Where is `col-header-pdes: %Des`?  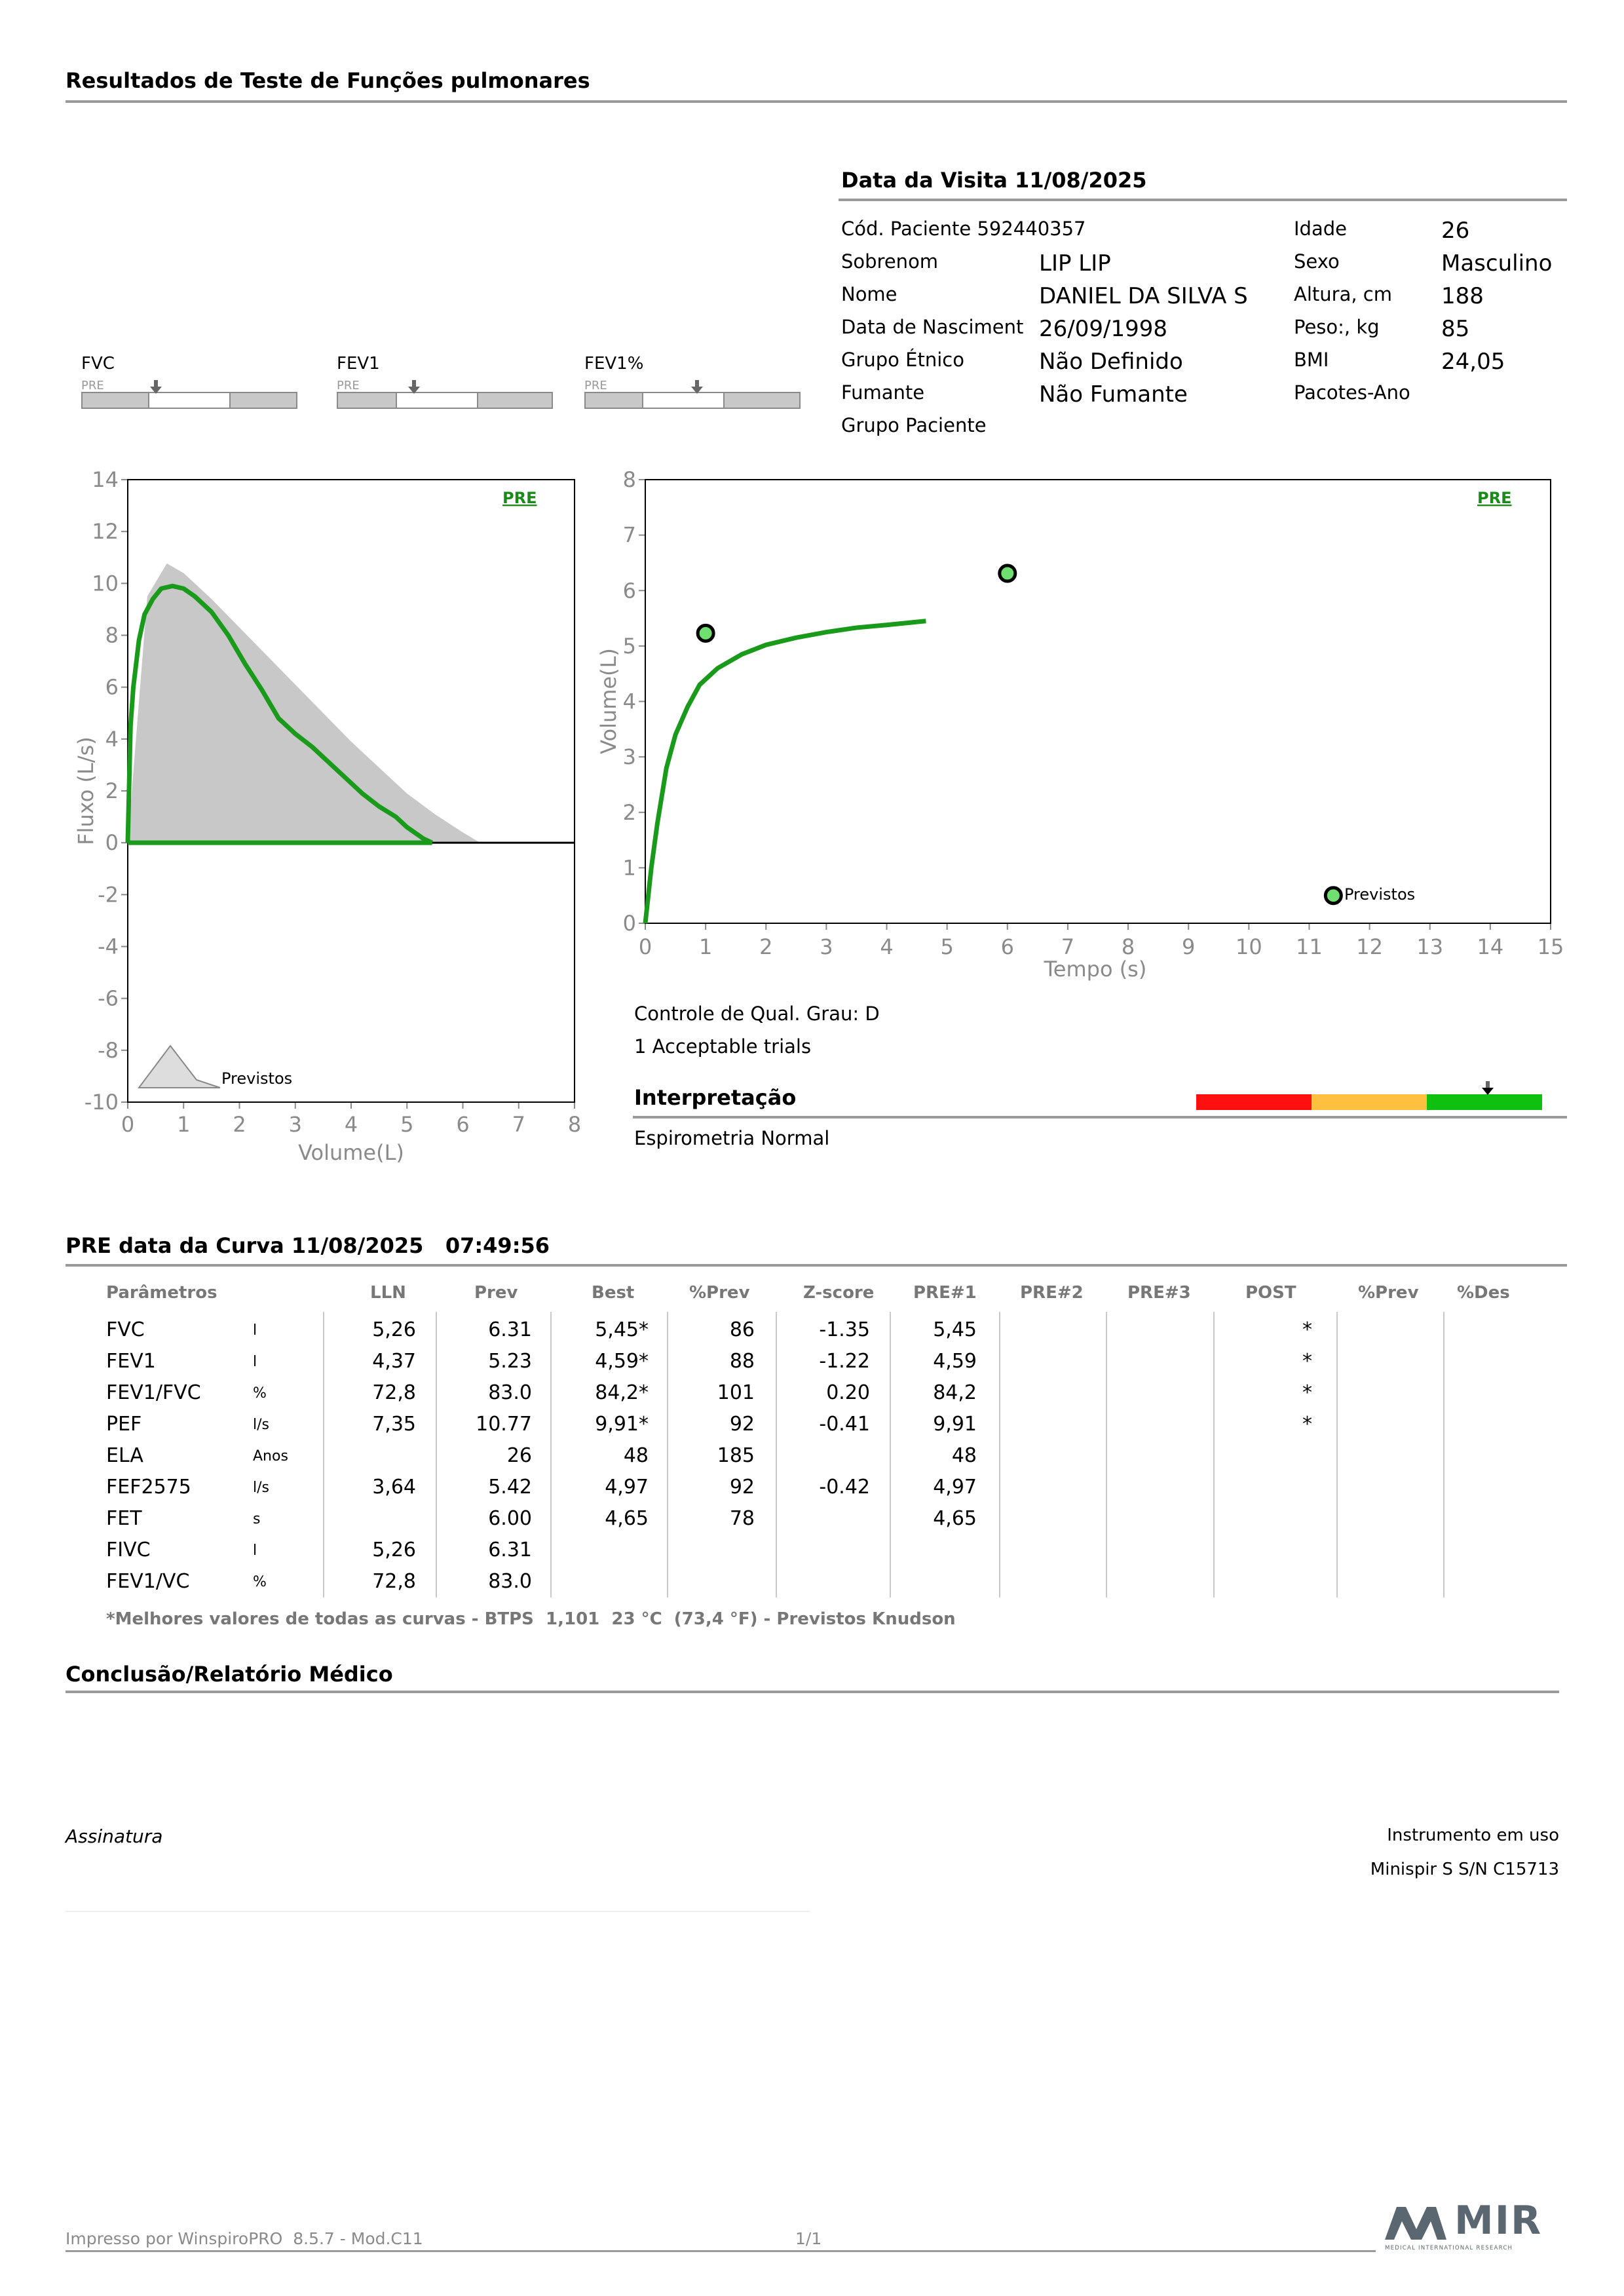 col-header-pdes: %Des is located at coordinates (1483, 1293).